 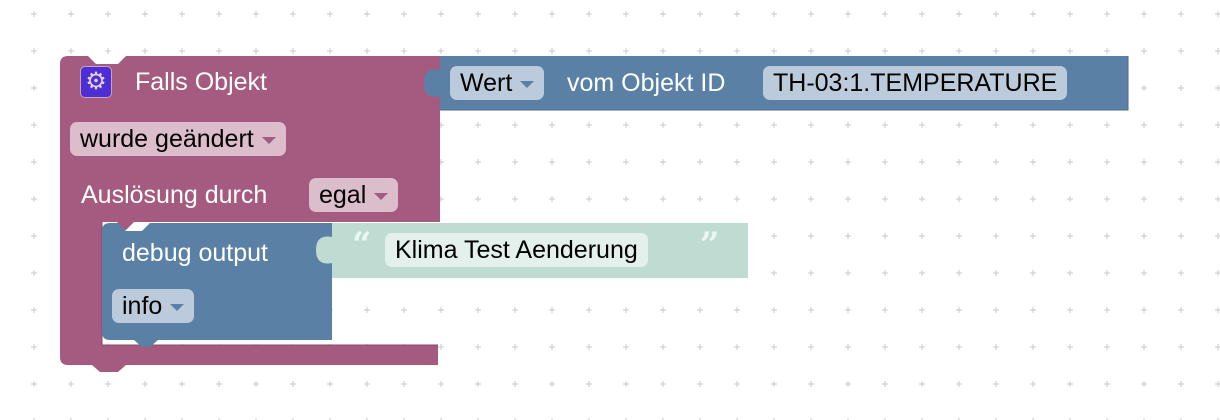 I want to click on trigger-dropdown: egal, so click(x=354, y=195).